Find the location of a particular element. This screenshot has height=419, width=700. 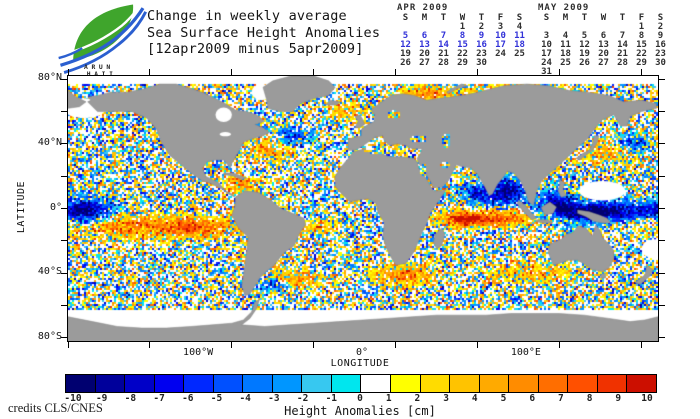

x-tick-label: 100°W is located at coordinates (198, 352).